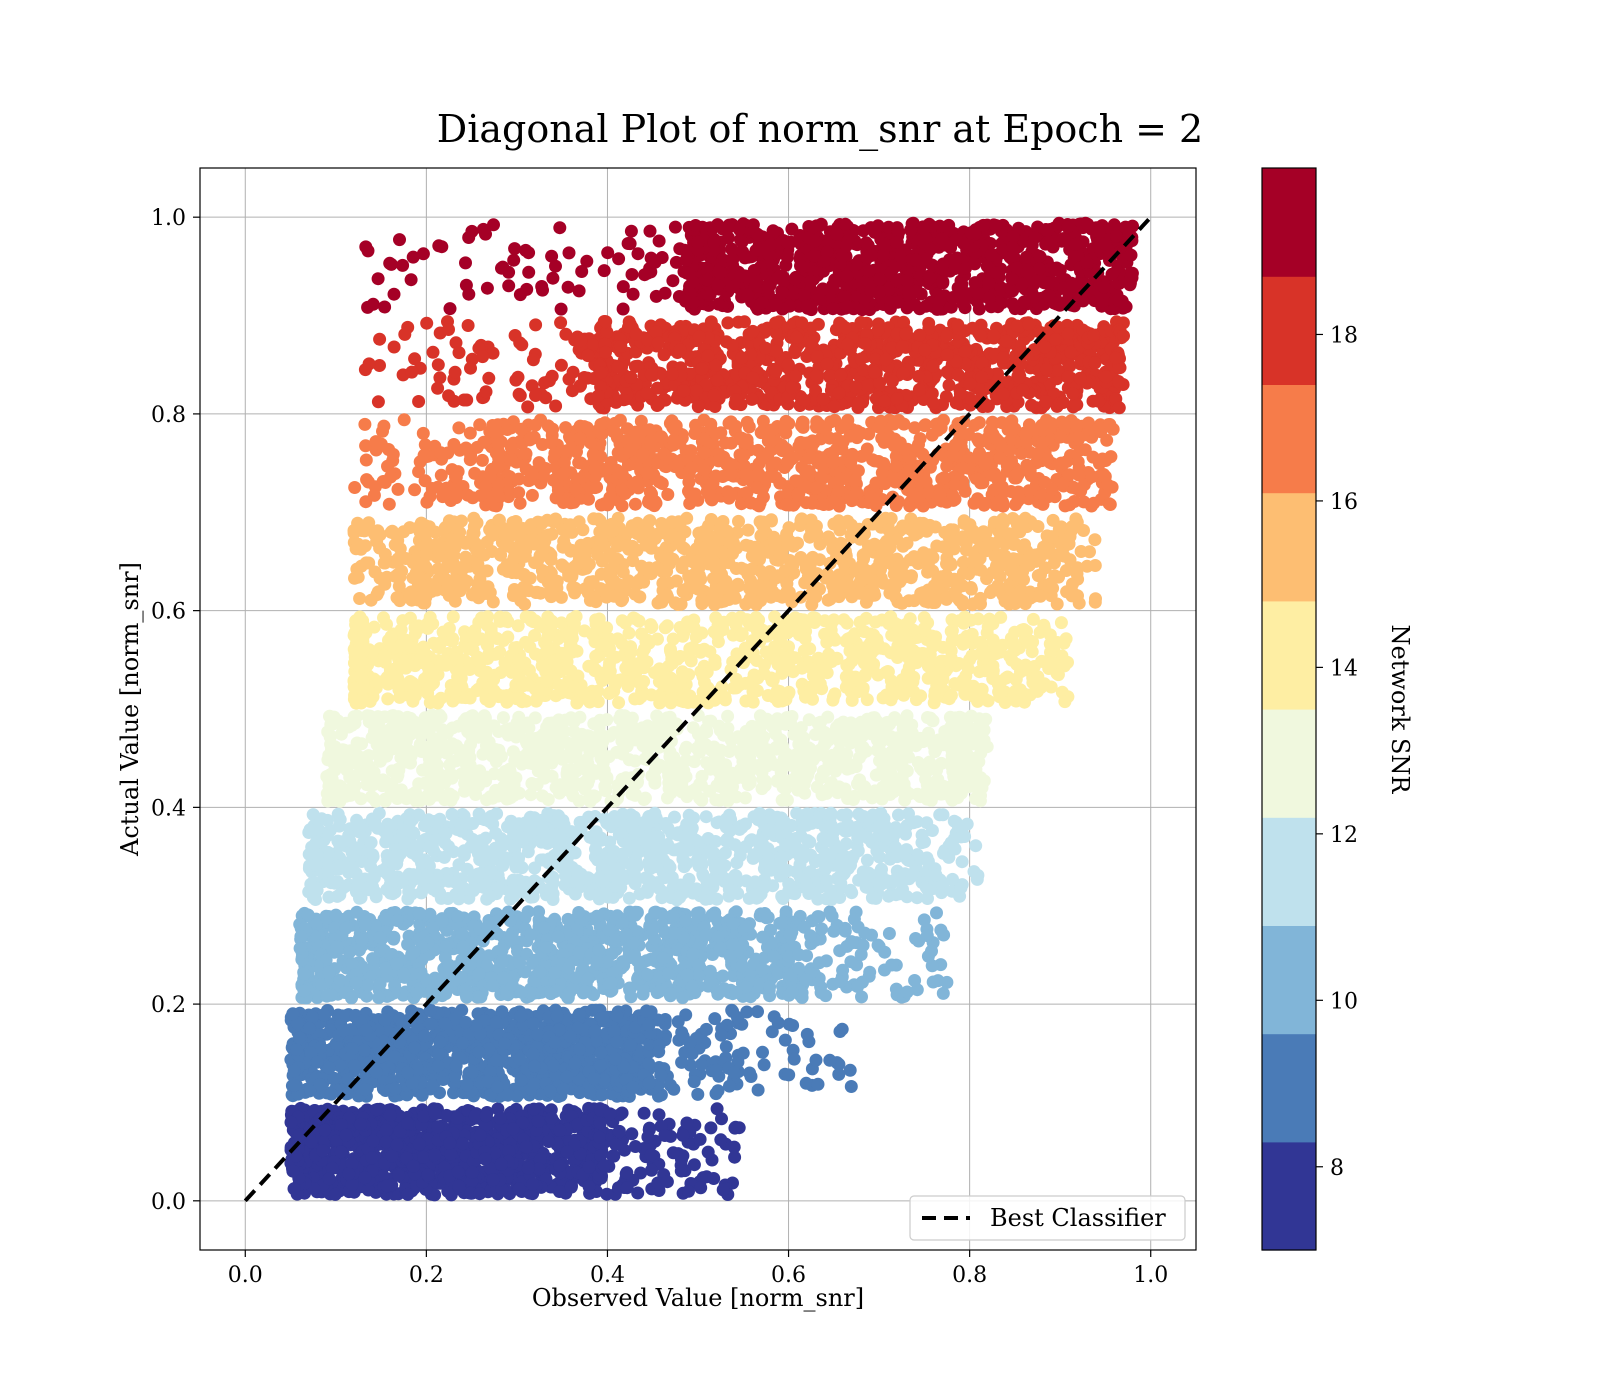  I want to click on band-3-points, so click(643, 856).